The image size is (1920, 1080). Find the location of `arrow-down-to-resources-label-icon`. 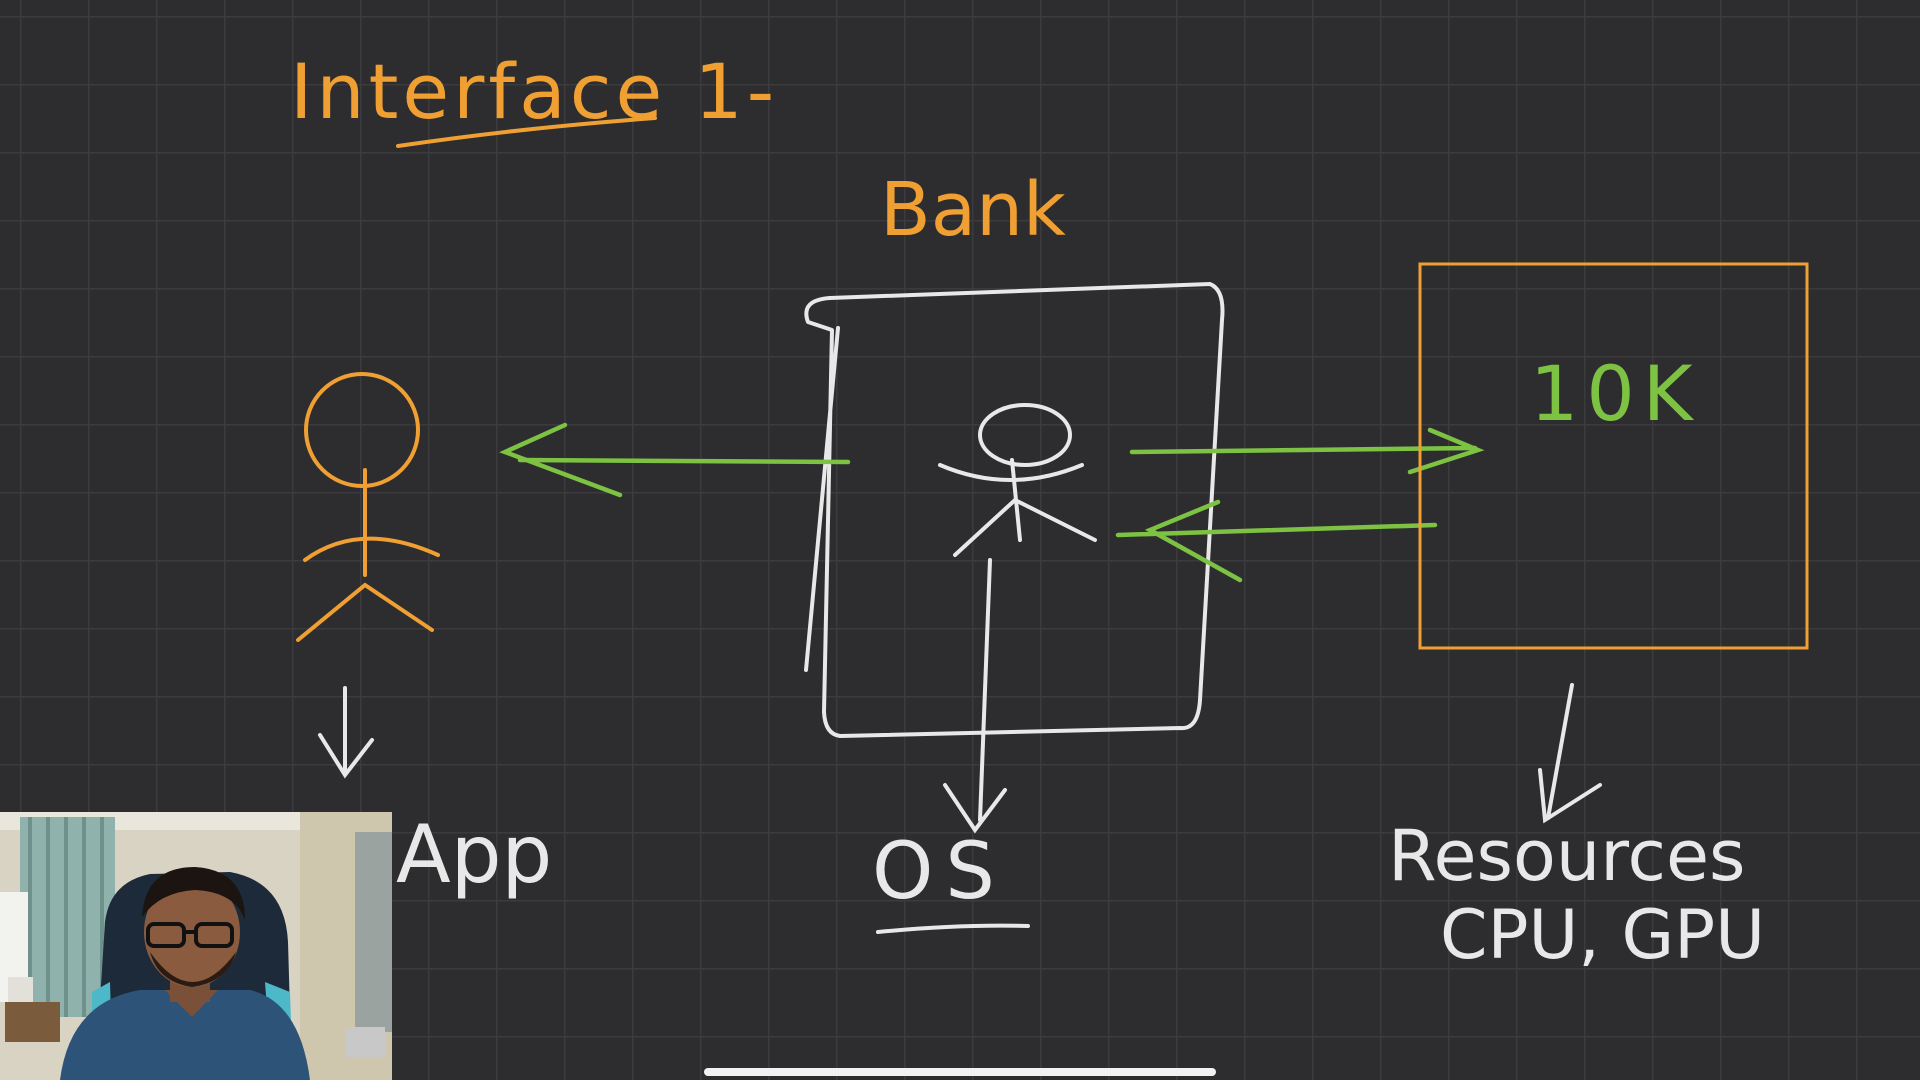

arrow-down-to-resources-label-icon is located at coordinates (1570, 753).